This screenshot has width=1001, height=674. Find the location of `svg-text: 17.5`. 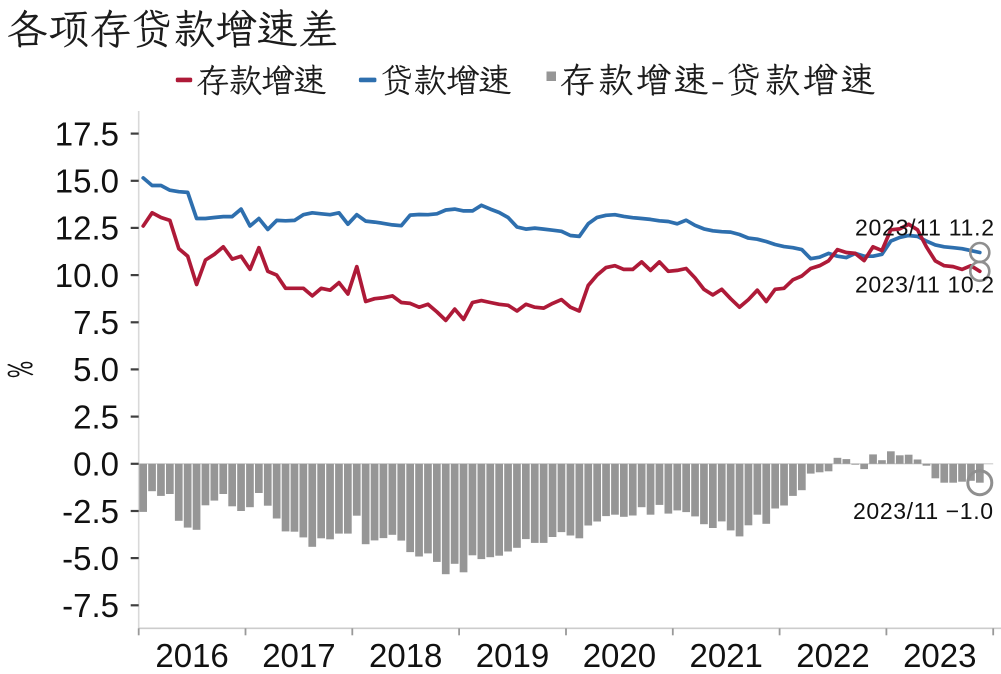

svg-text: 17.5 is located at coordinates (87, 133).